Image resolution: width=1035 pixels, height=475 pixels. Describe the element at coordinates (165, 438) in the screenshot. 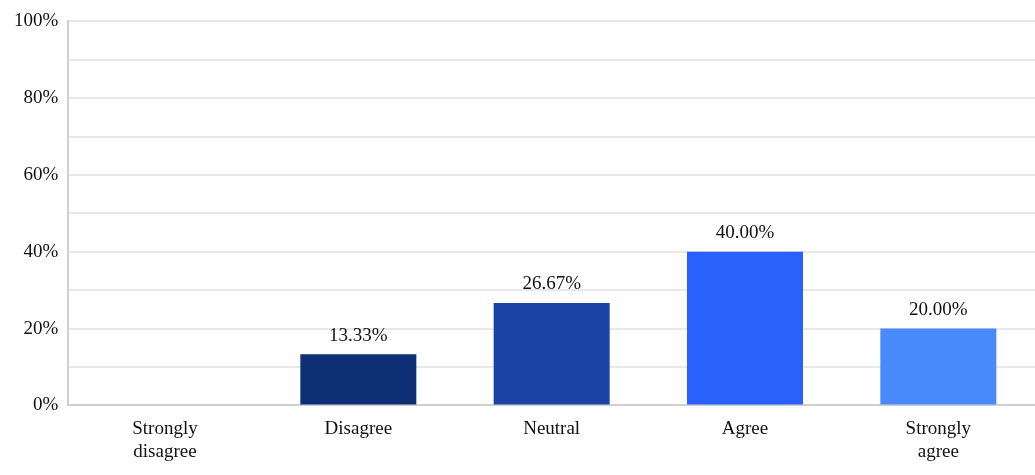

I see `x-tick-label: Strongly disagree` at that location.